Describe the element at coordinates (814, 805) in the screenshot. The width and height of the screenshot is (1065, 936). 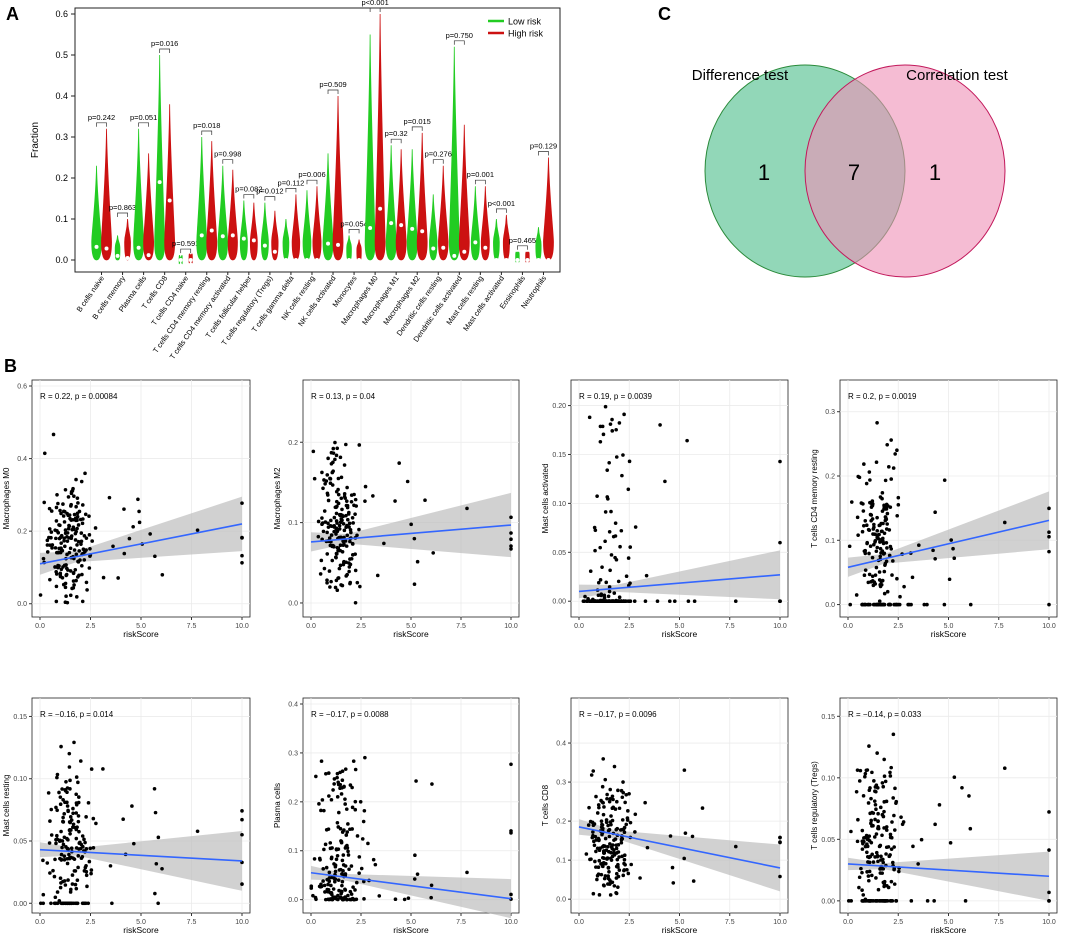
I see `y-axis-title: T cells regulatory (Tregs)` at that location.